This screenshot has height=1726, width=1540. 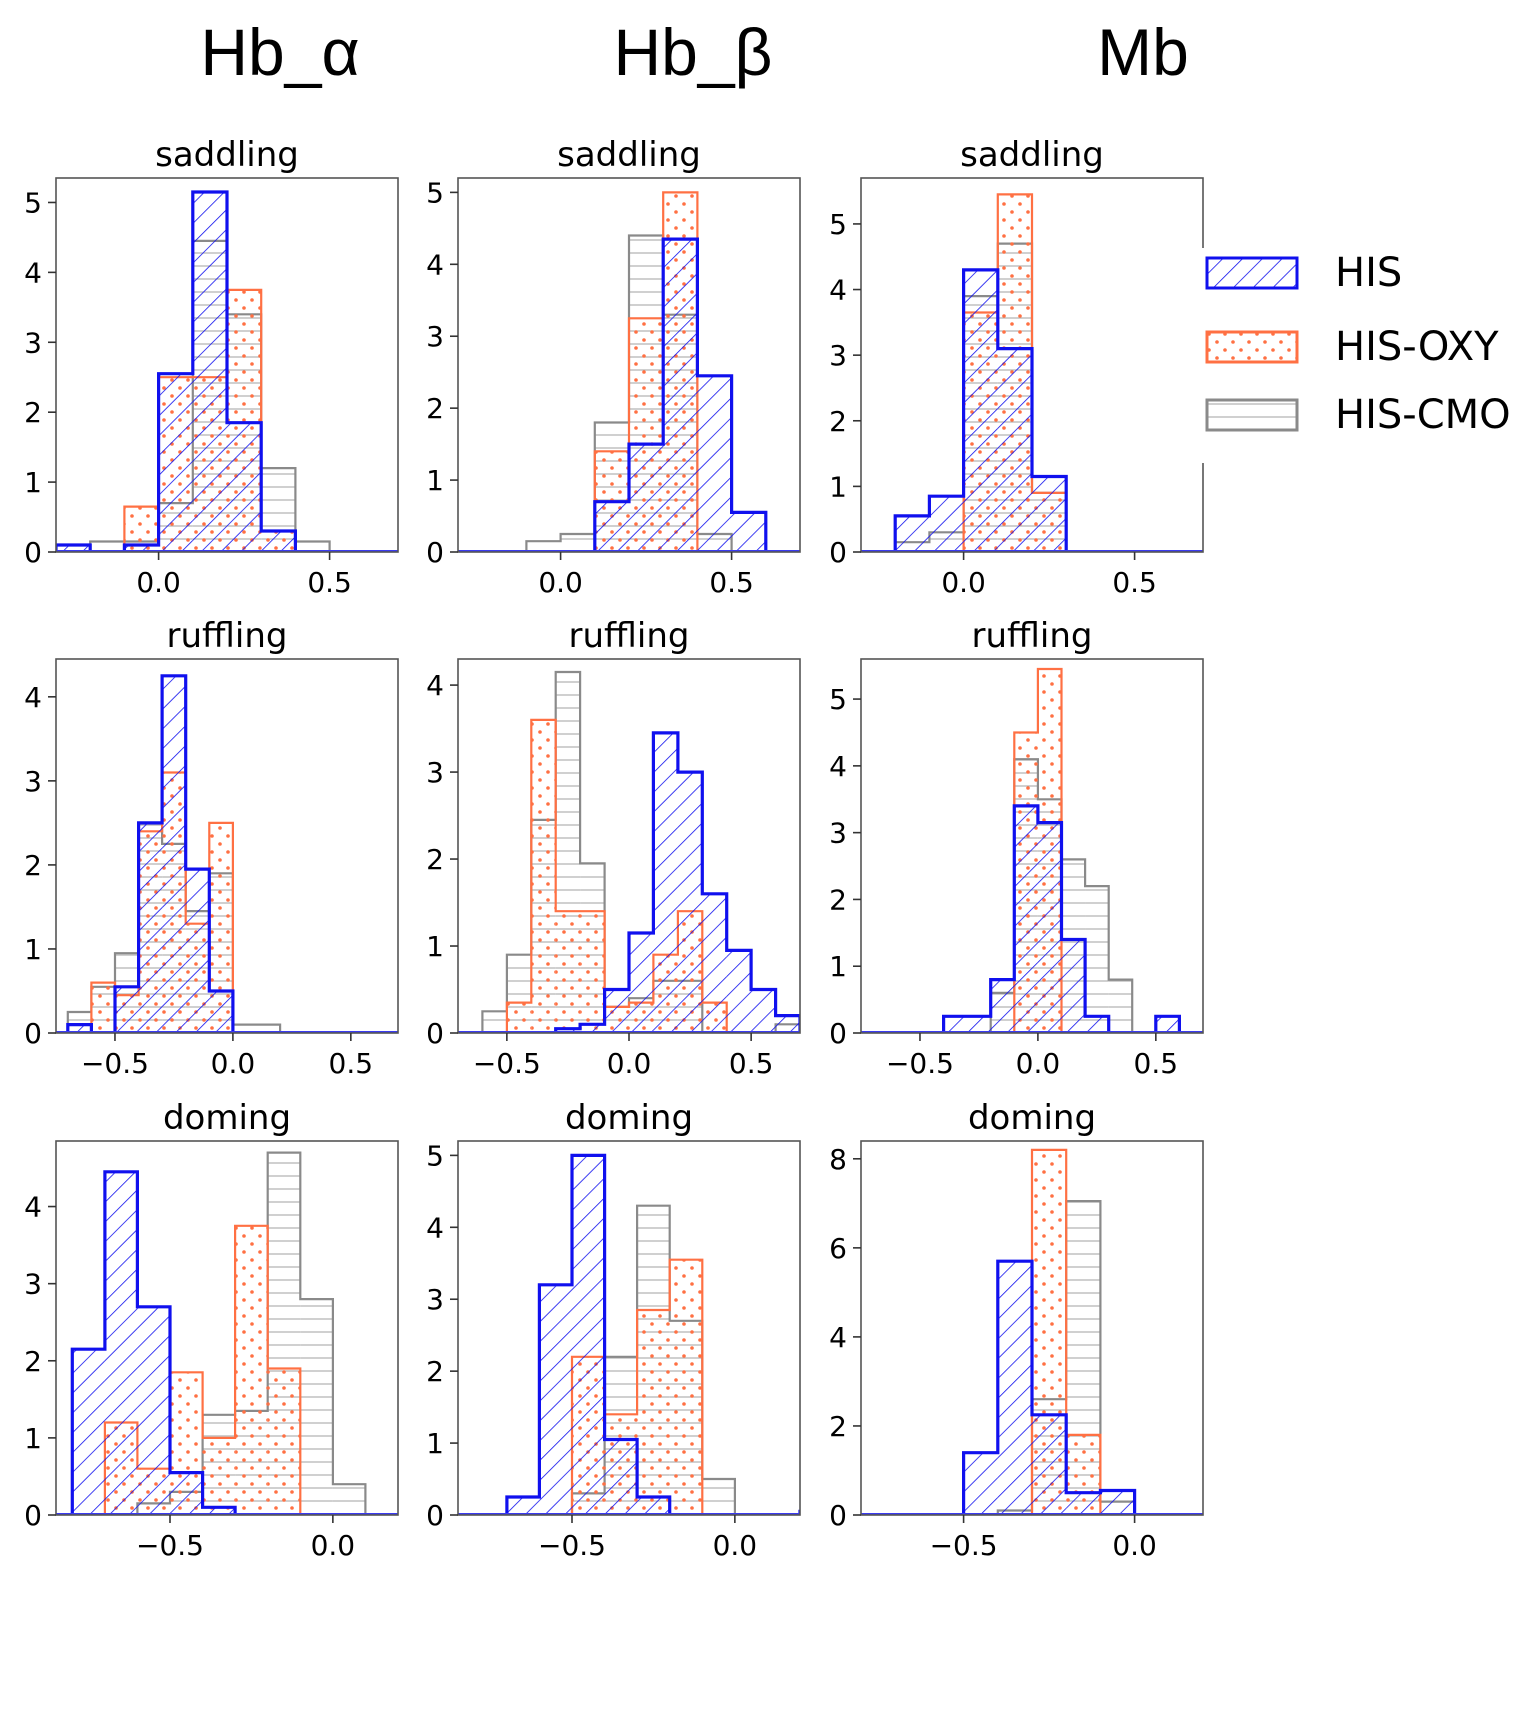 What do you see at coordinates (33, 202) in the screenshot?
I see `subplot-saddling-hb-alpha-ytick-label-5: 5` at bounding box center [33, 202].